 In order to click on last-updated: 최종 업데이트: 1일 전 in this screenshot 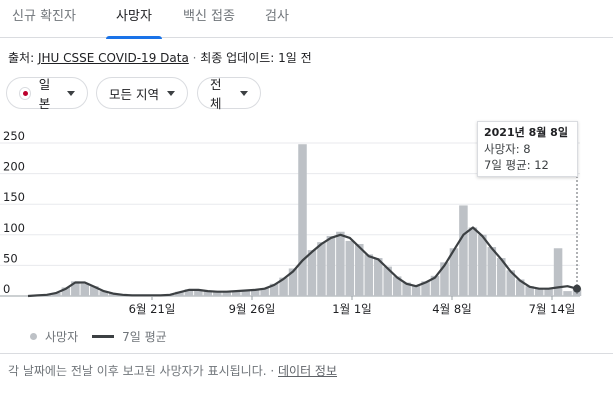, I will do `click(256, 58)`.